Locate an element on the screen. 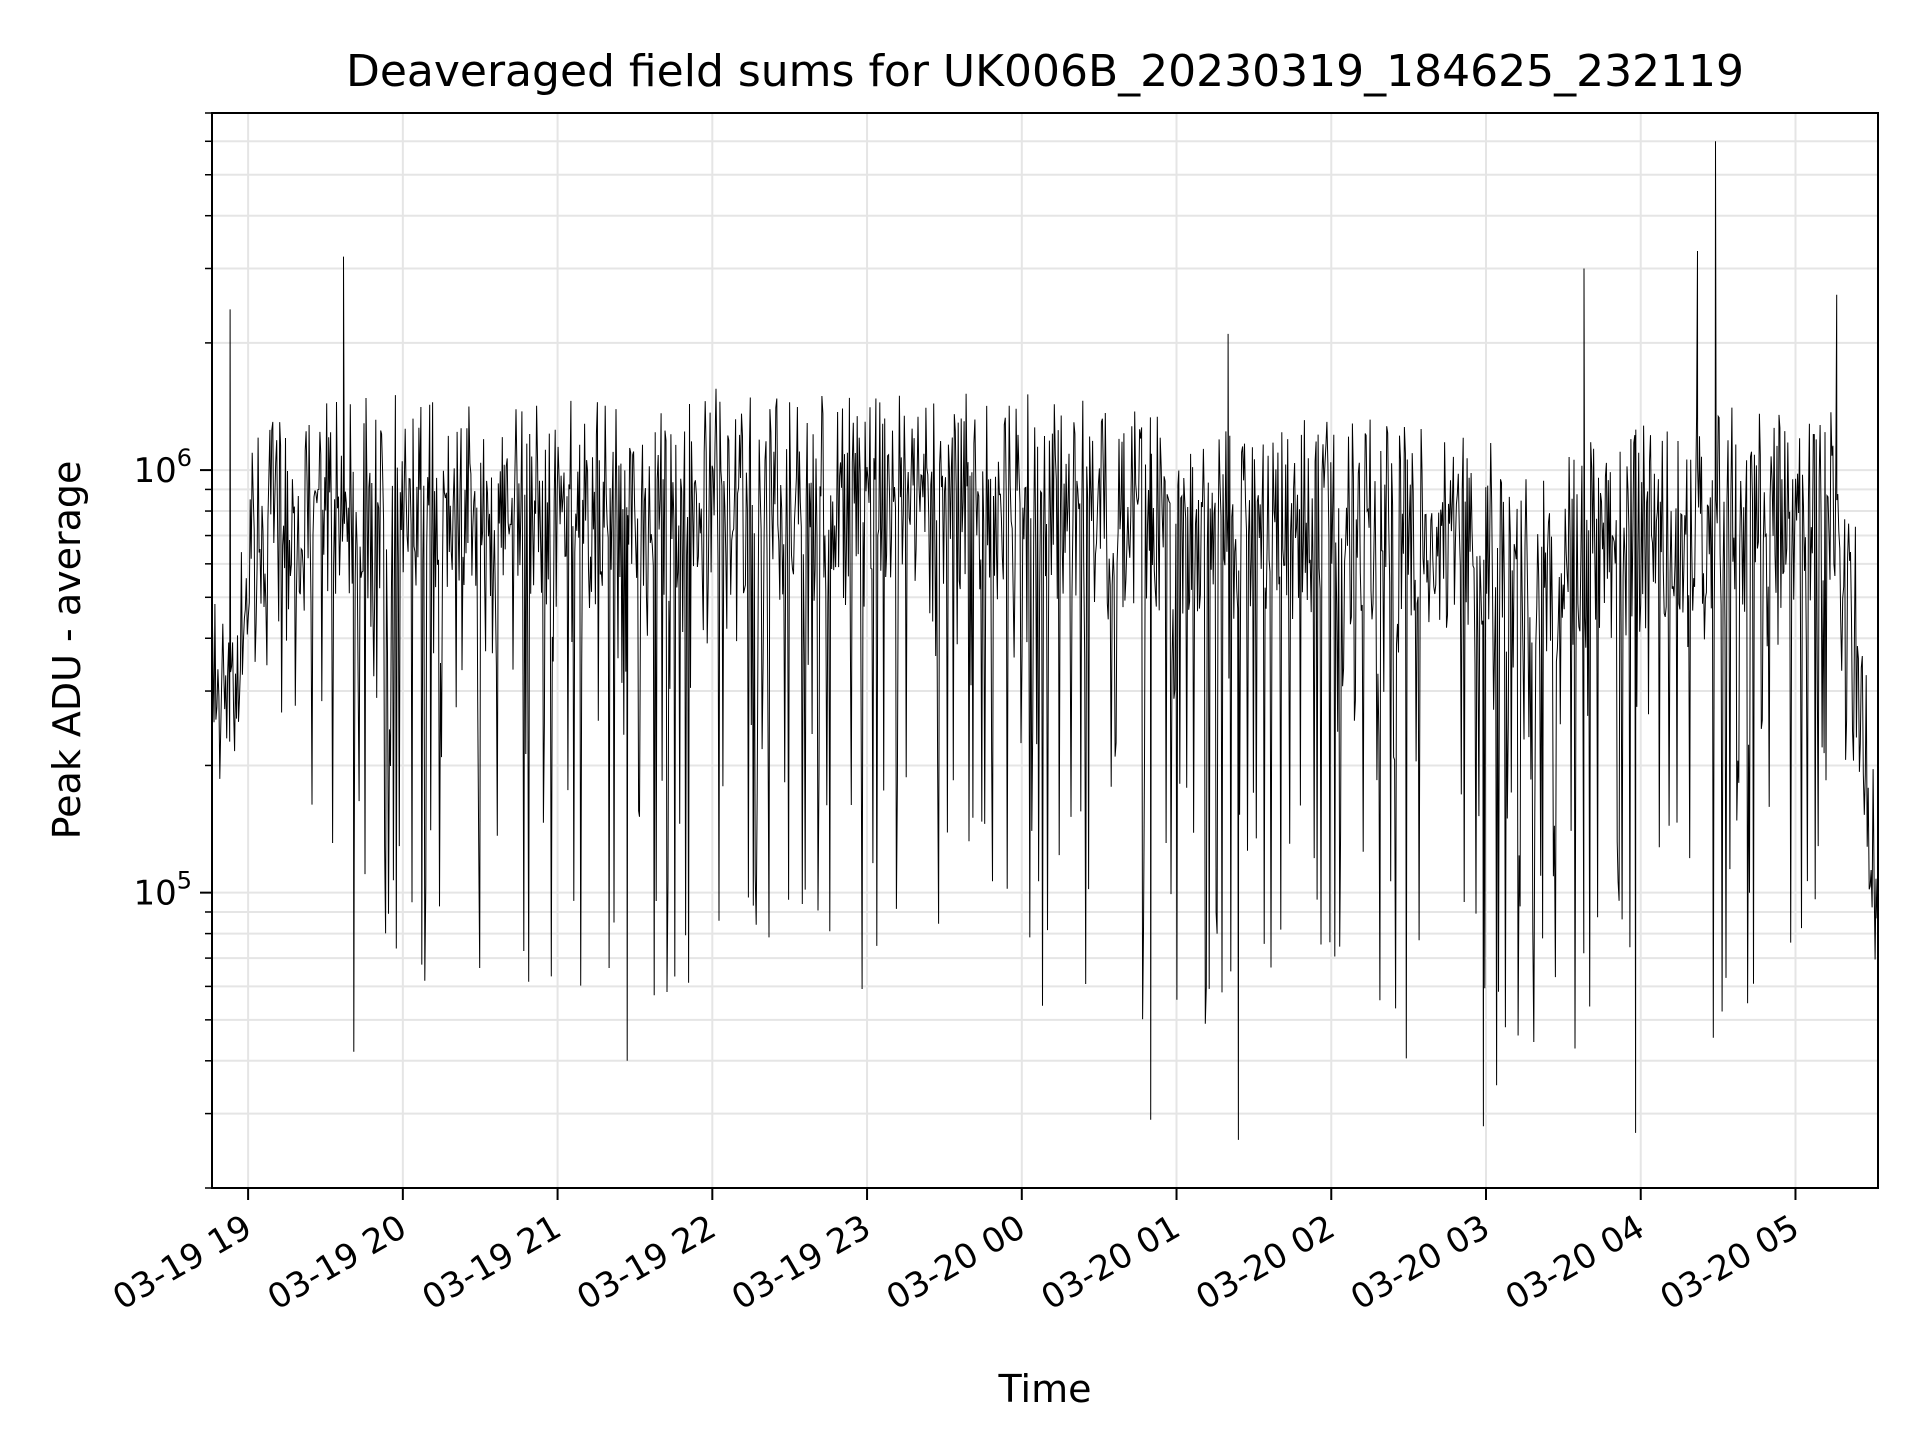 The image size is (1920, 1440). y-tick-label: 10⁶ is located at coordinates (162, 467).